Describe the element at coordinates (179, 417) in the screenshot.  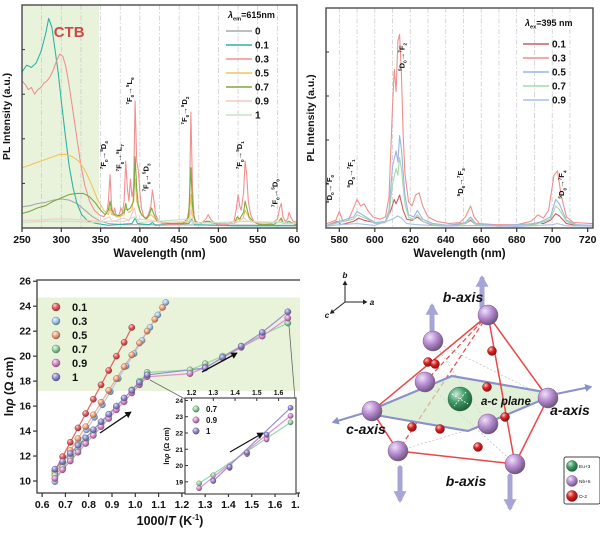
I see `inset-y-tick-label: 23` at that location.